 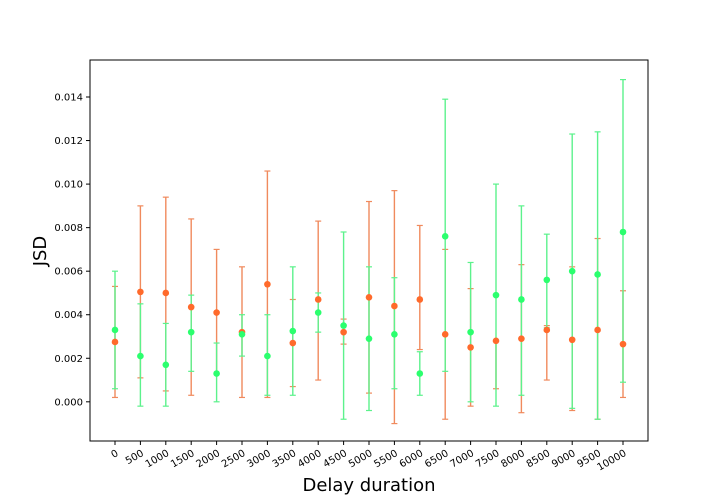 What do you see at coordinates (488, 459) in the screenshot?
I see `x-tick-label: 7500` at bounding box center [488, 459].